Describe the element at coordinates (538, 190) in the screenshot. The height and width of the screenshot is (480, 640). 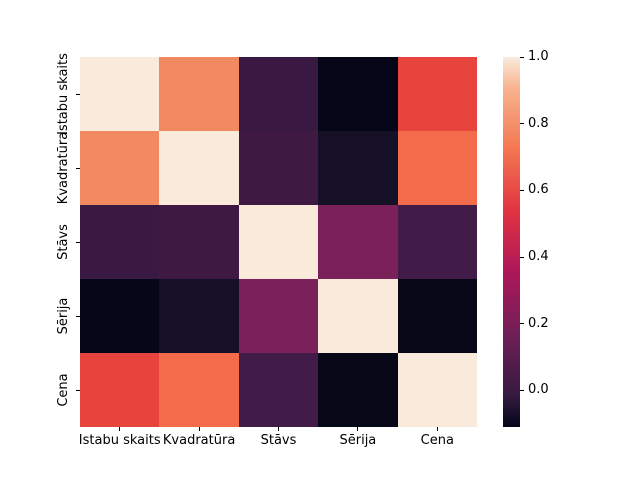
I see `colorbar-tick-label: 0.6` at that location.